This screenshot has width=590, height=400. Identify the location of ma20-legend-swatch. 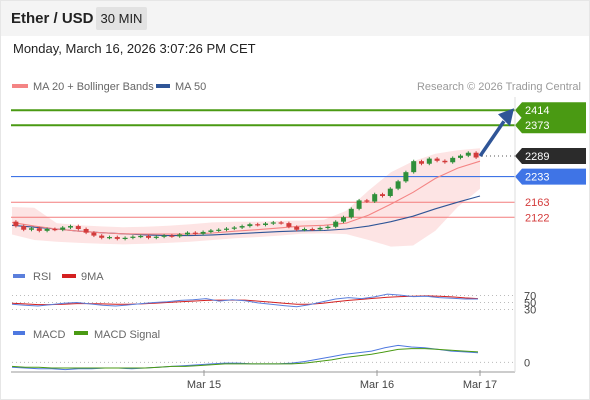
(20, 86).